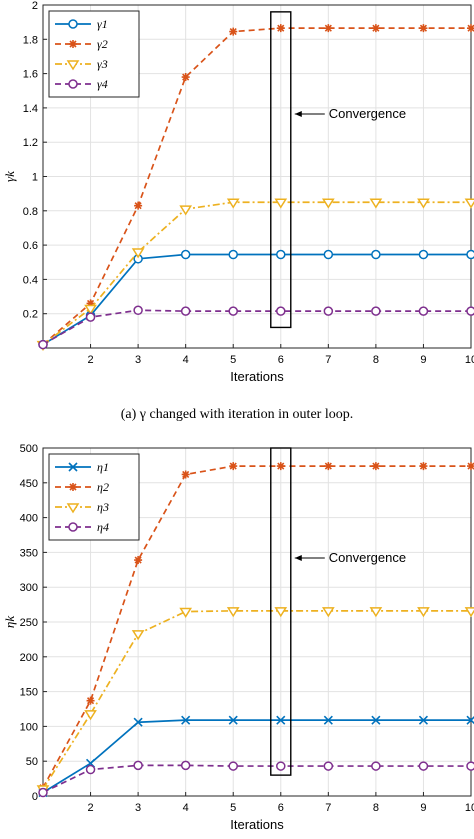  What do you see at coordinates (29, 449) in the screenshot?
I see `y-tick-label: 500` at bounding box center [29, 449].